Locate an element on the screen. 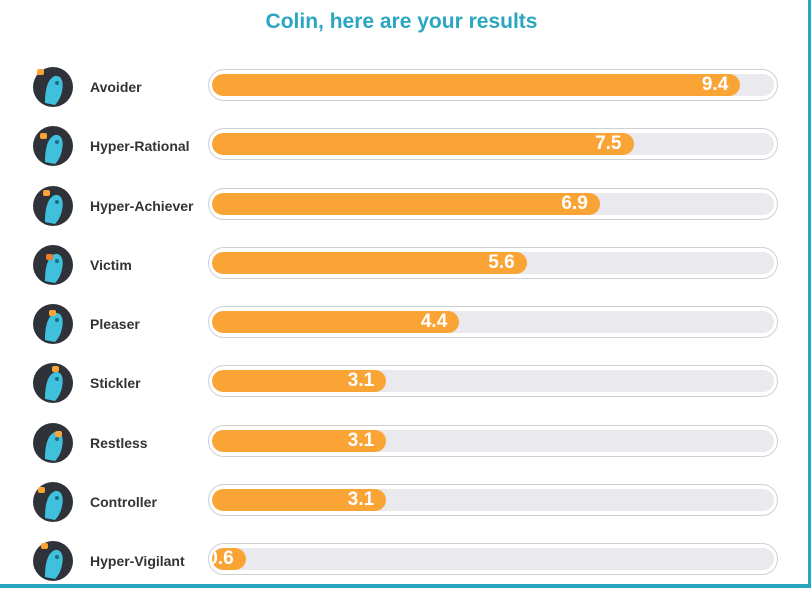  result-row: Avoider 9.4 is located at coordinates (404, 87).